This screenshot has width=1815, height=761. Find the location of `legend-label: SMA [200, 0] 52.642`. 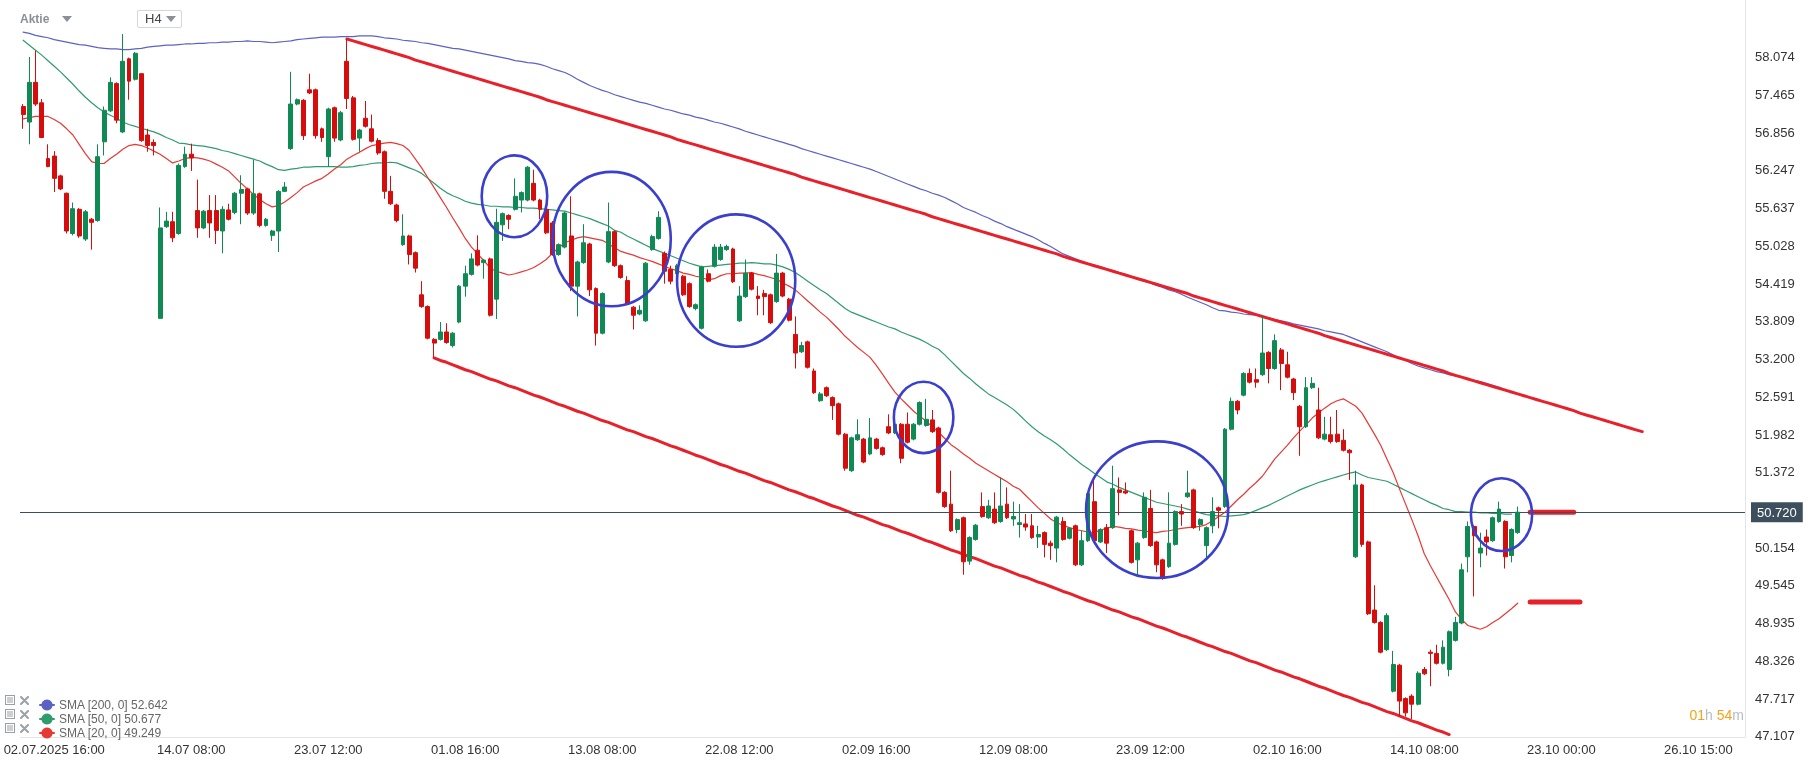

legend-label: SMA [200, 0] 52.642 is located at coordinates (114, 705).